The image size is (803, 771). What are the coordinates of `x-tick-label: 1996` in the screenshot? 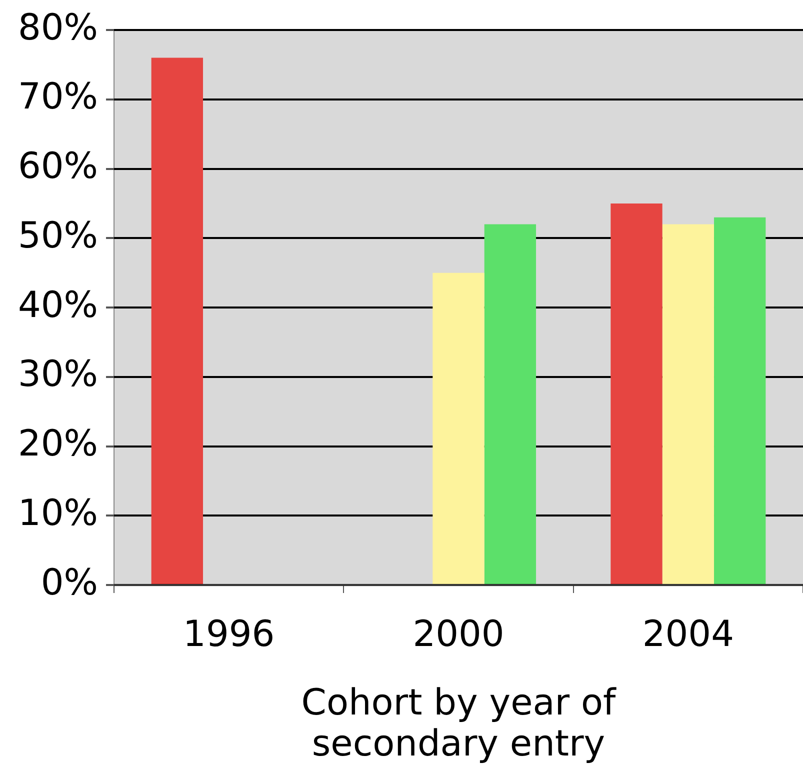 It's located at (229, 634).